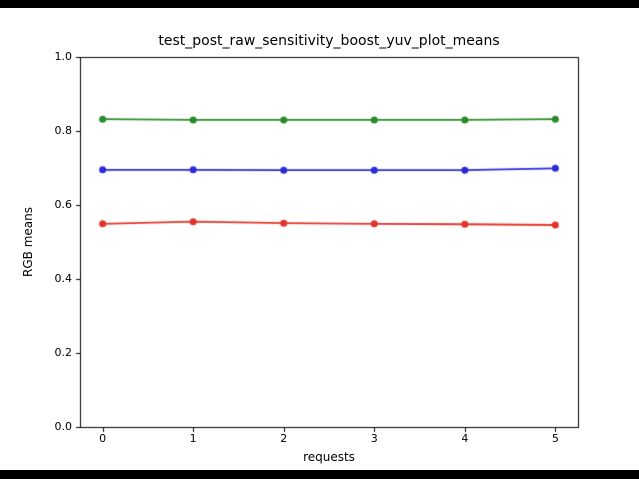 This screenshot has width=639, height=479. What do you see at coordinates (103, 438) in the screenshot?
I see `x-tick-label: 0` at bounding box center [103, 438].